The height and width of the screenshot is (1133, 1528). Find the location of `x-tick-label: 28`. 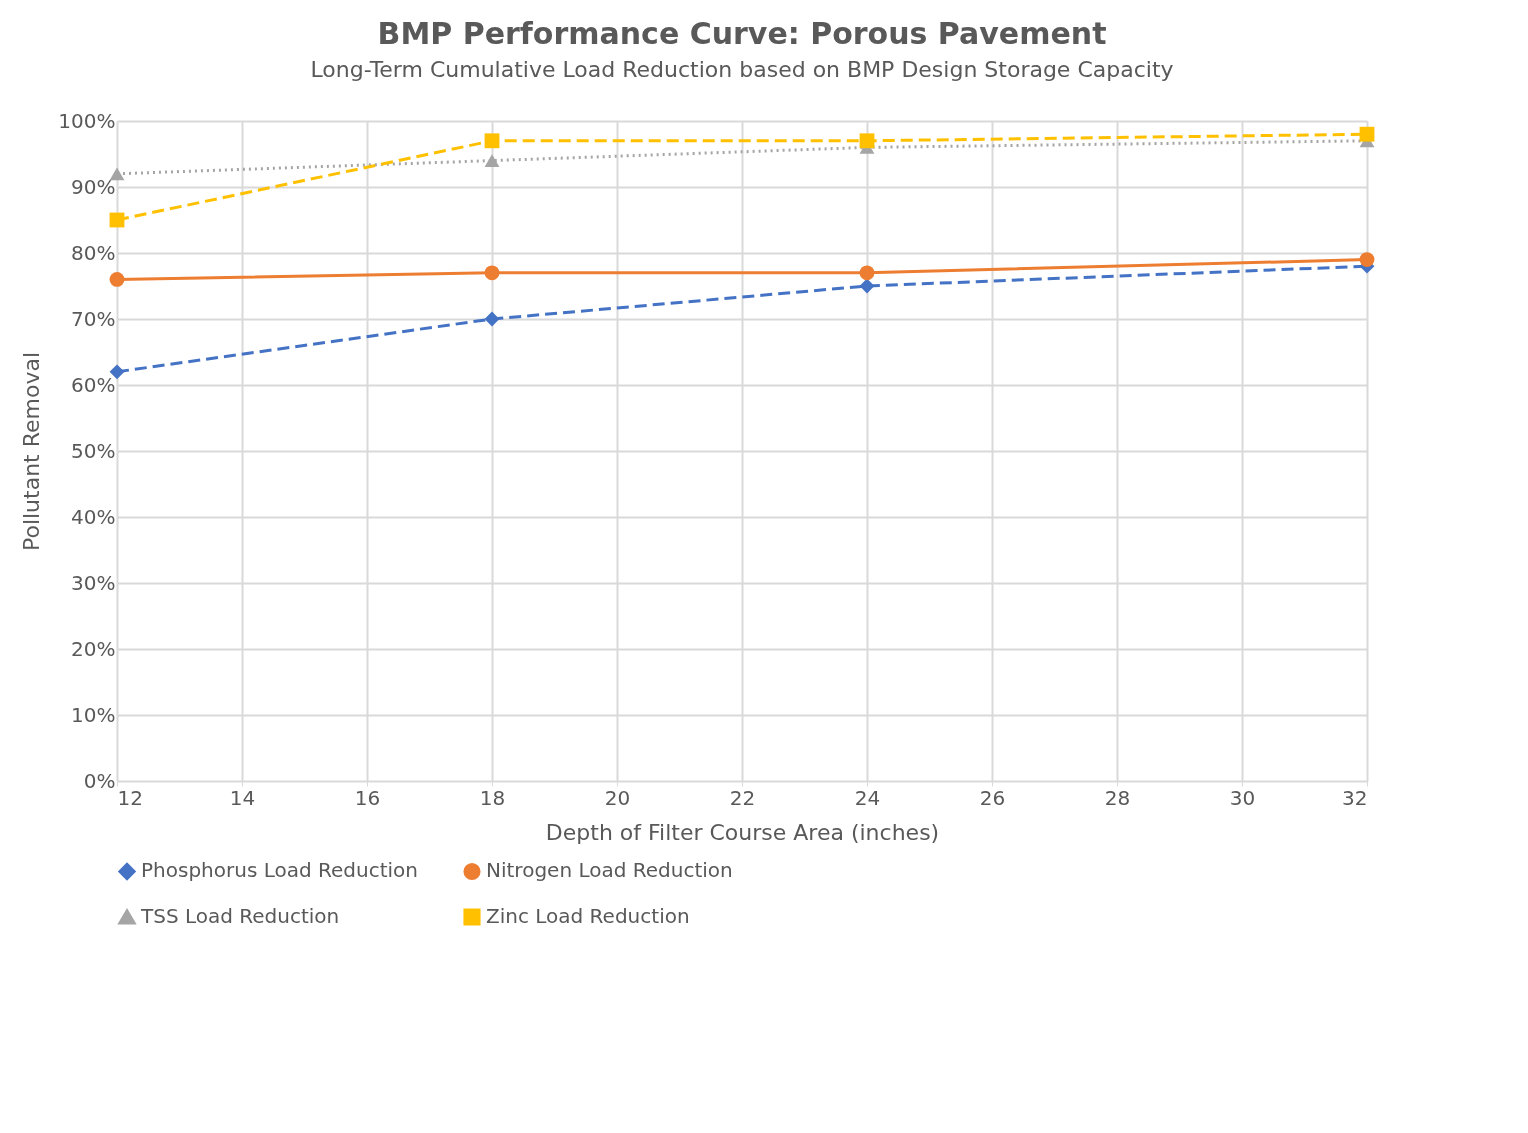

x-tick-label: 28 is located at coordinates (1117, 797).